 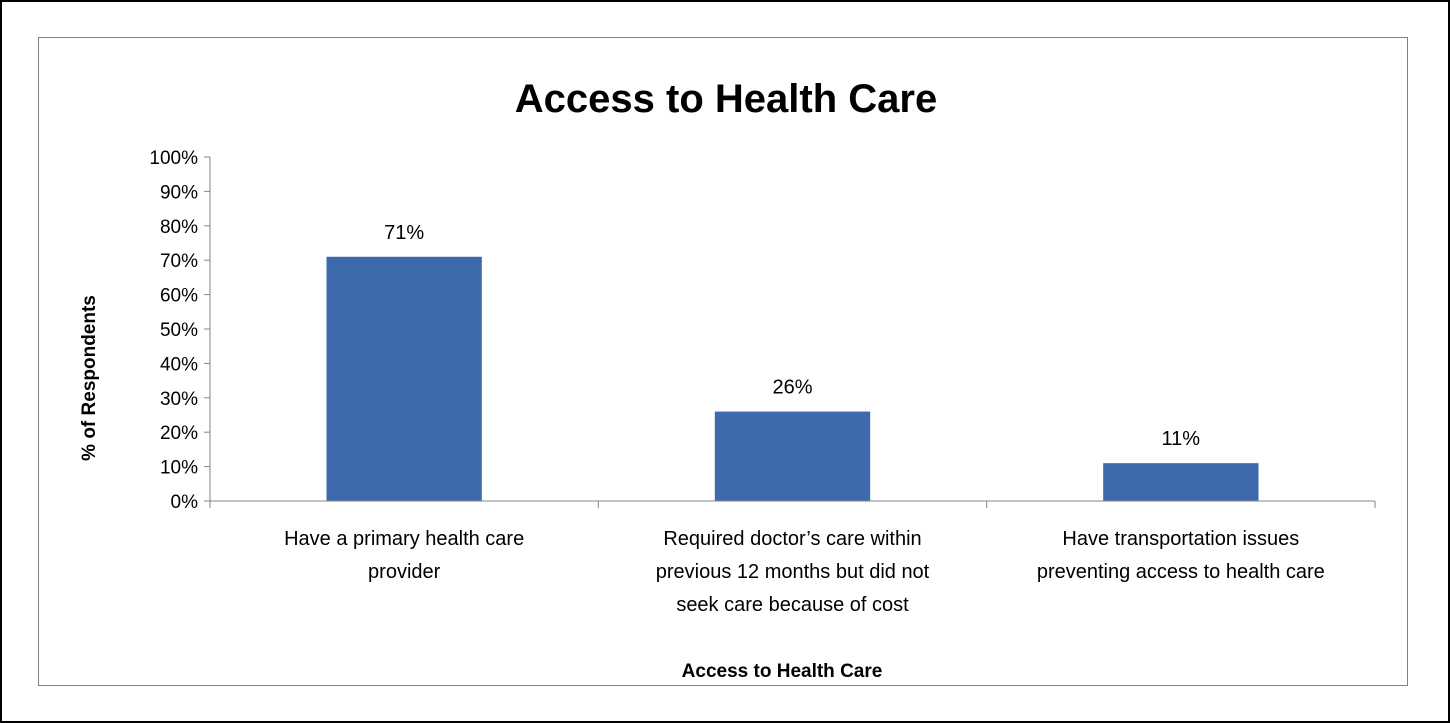 What do you see at coordinates (404, 555) in the screenshot?
I see `x-category-label: Have a primary health care provider` at bounding box center [404, 555].